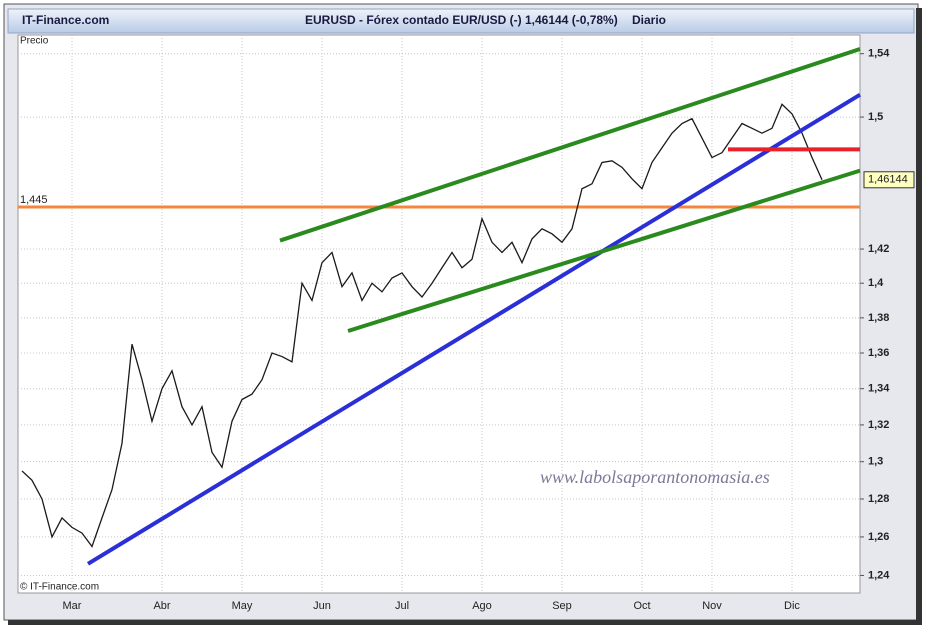  What do you see at coordinates (402, 606) in the screenshot?
I see `x-tick-label: Jul` at bounding box center [402, 606].